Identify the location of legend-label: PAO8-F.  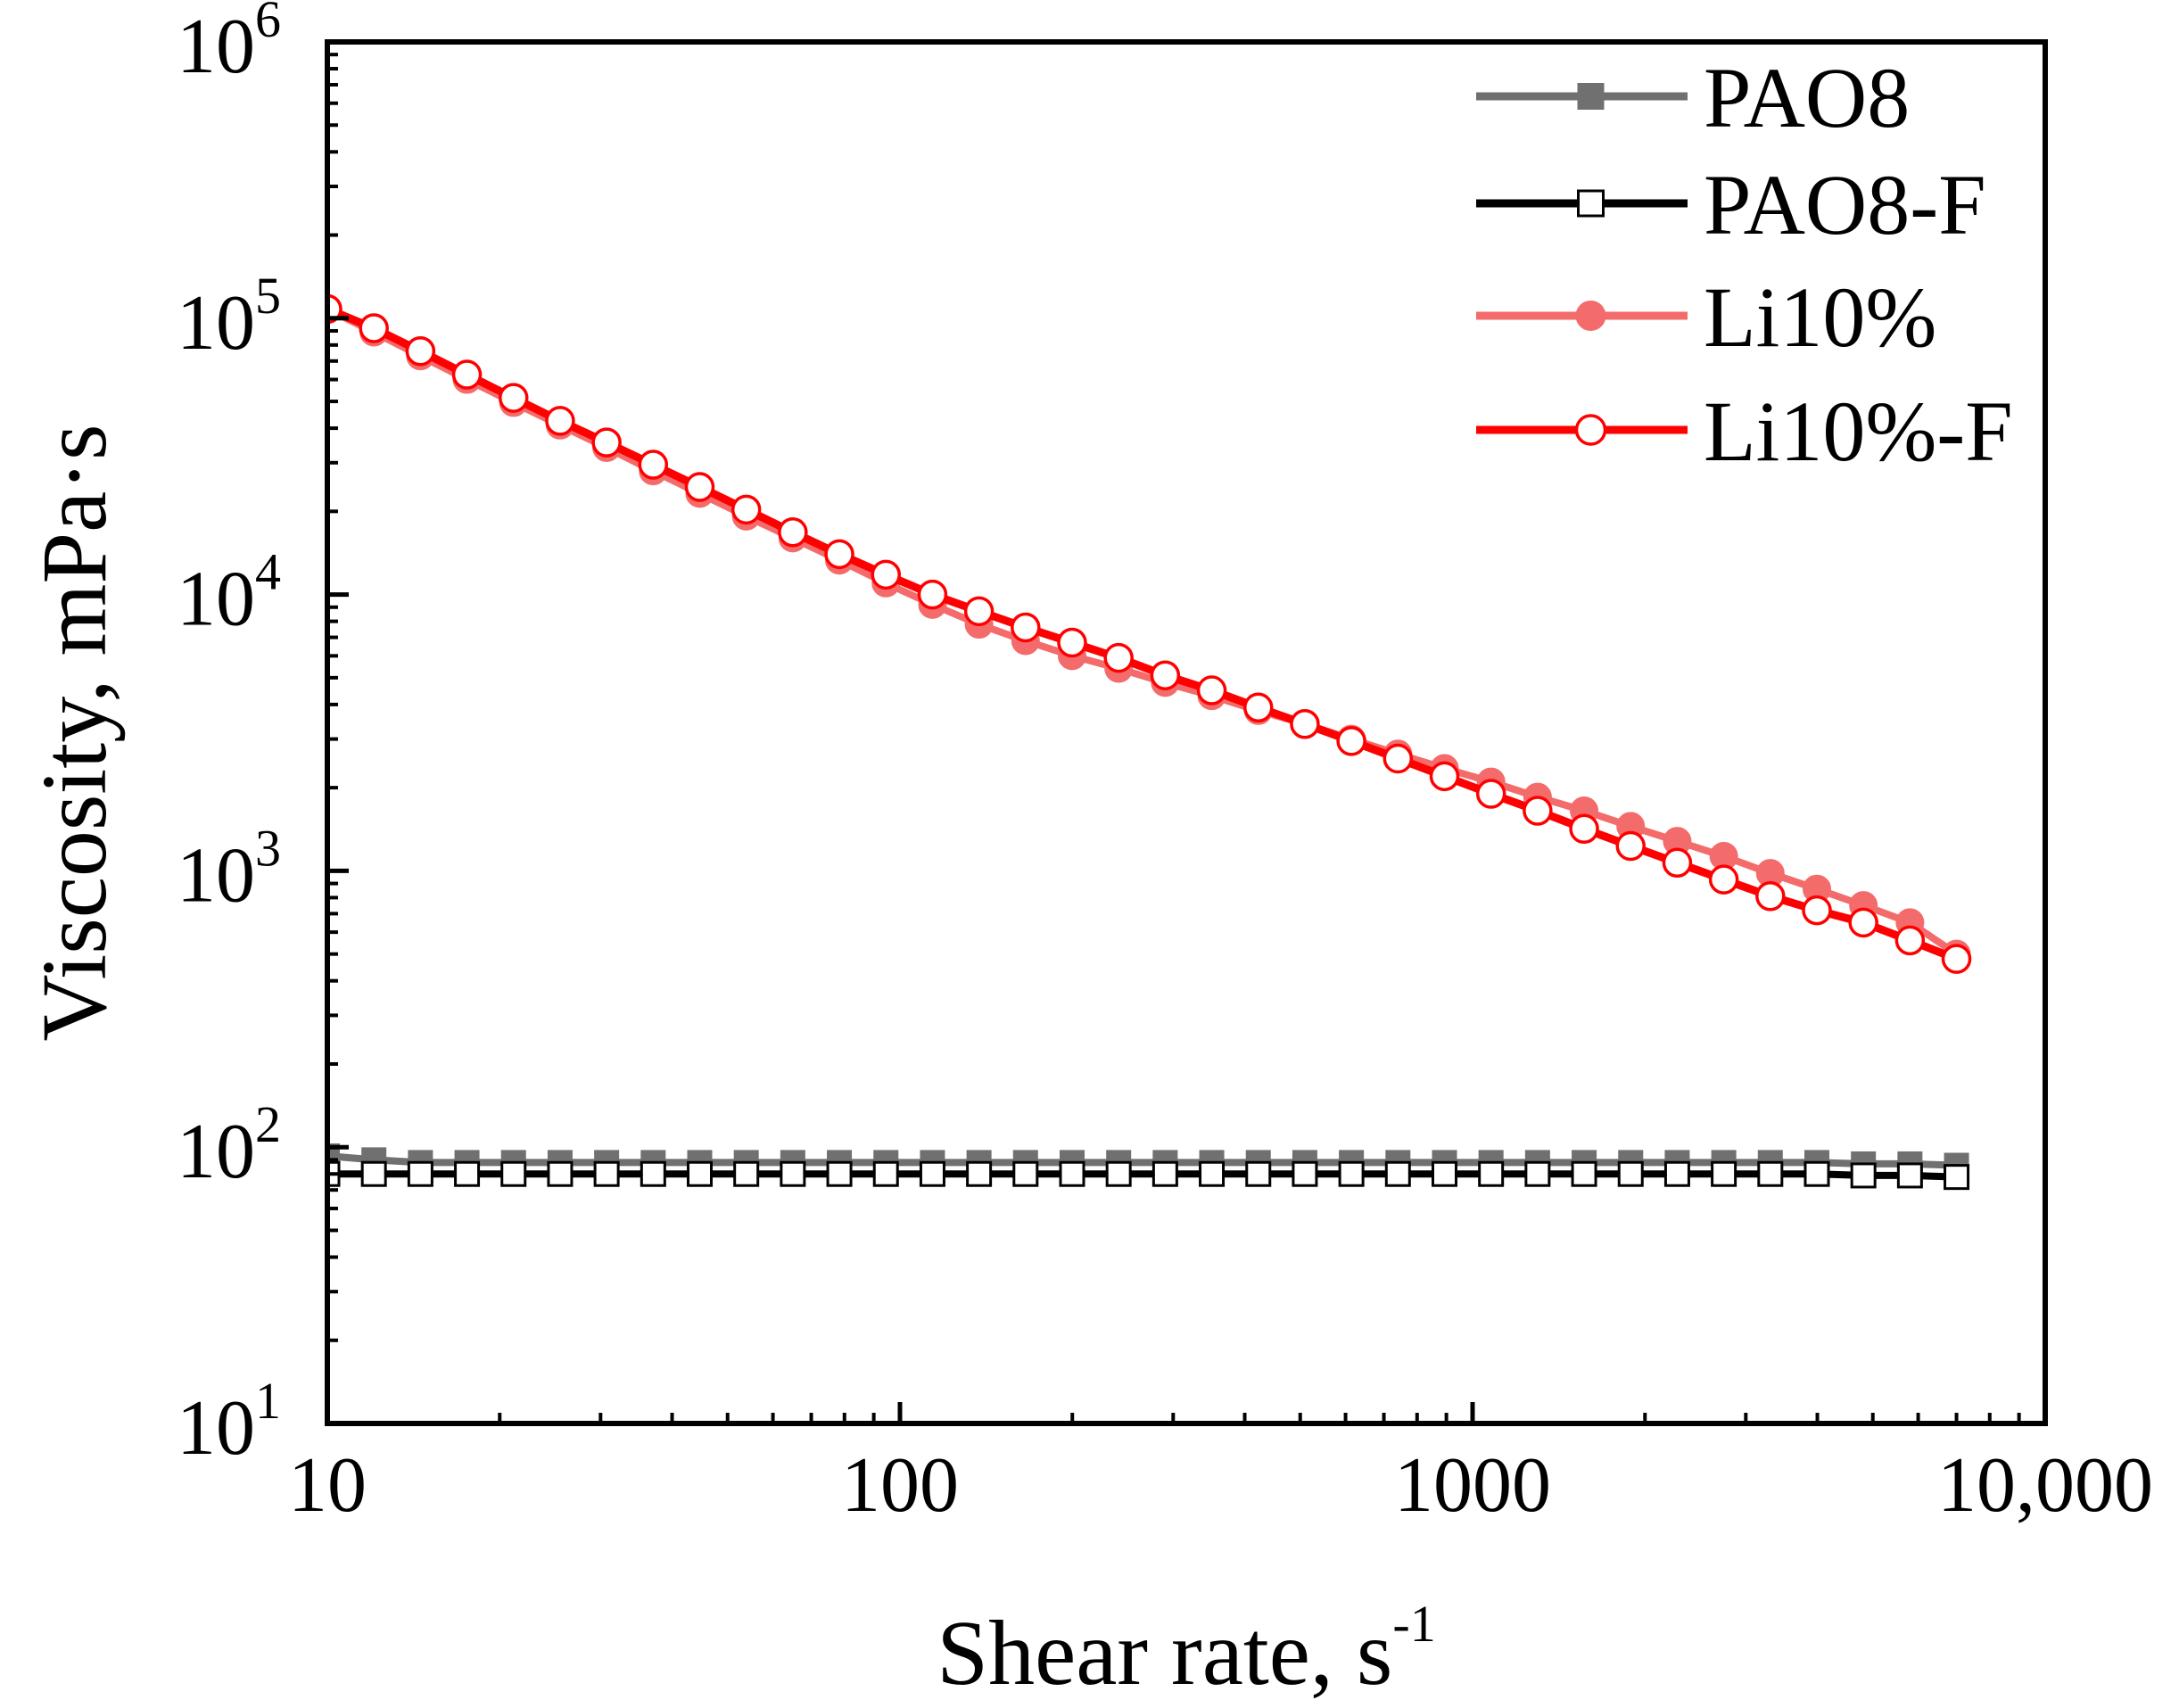
(1845, 205).